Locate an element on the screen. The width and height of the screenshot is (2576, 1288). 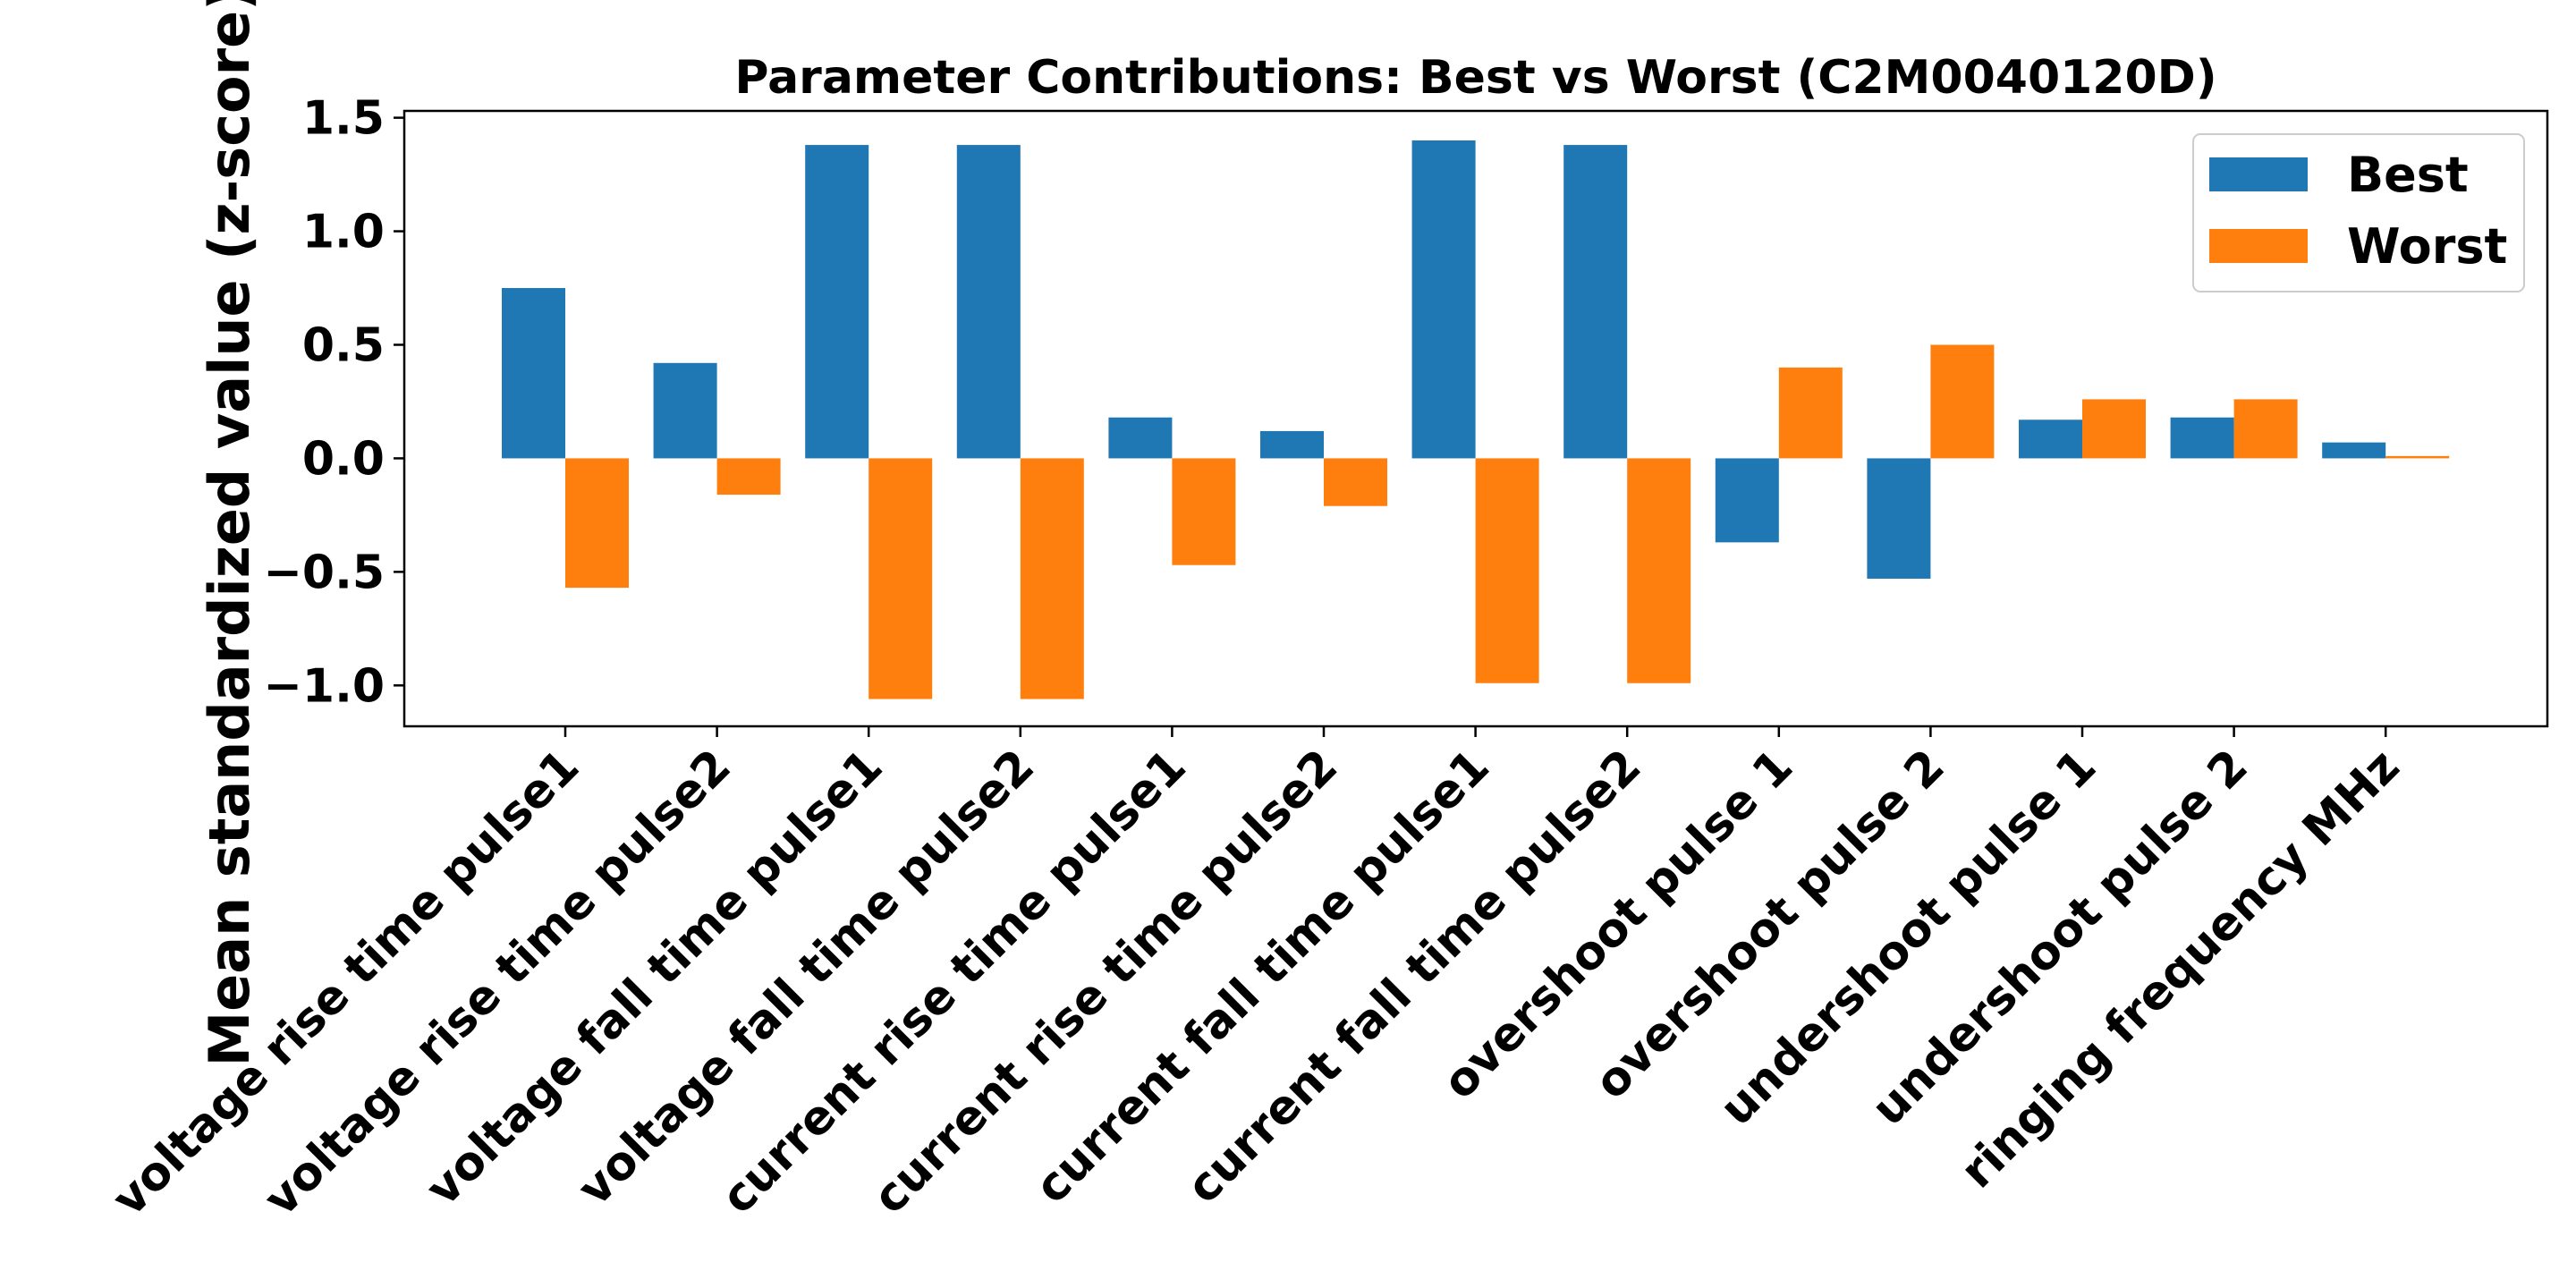
y-tick-label: 1.0 is located at coordinates (343, 232).